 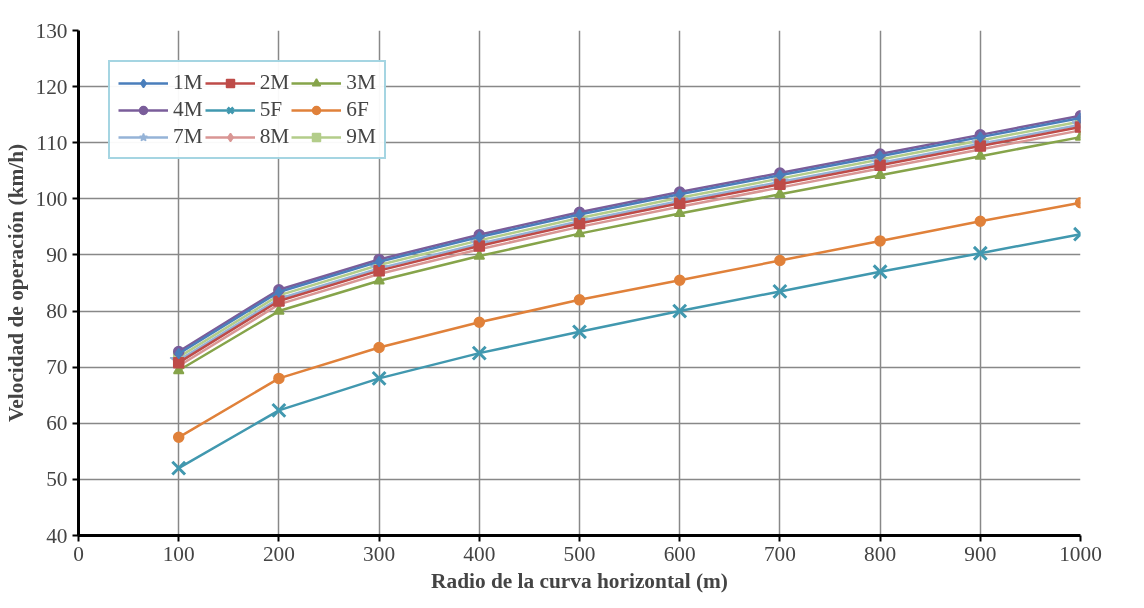 What do you see at coordinates (1080, 553) in the screenshot?
I see `x-tick-label: 1000` at bounding box center [1080, 553].